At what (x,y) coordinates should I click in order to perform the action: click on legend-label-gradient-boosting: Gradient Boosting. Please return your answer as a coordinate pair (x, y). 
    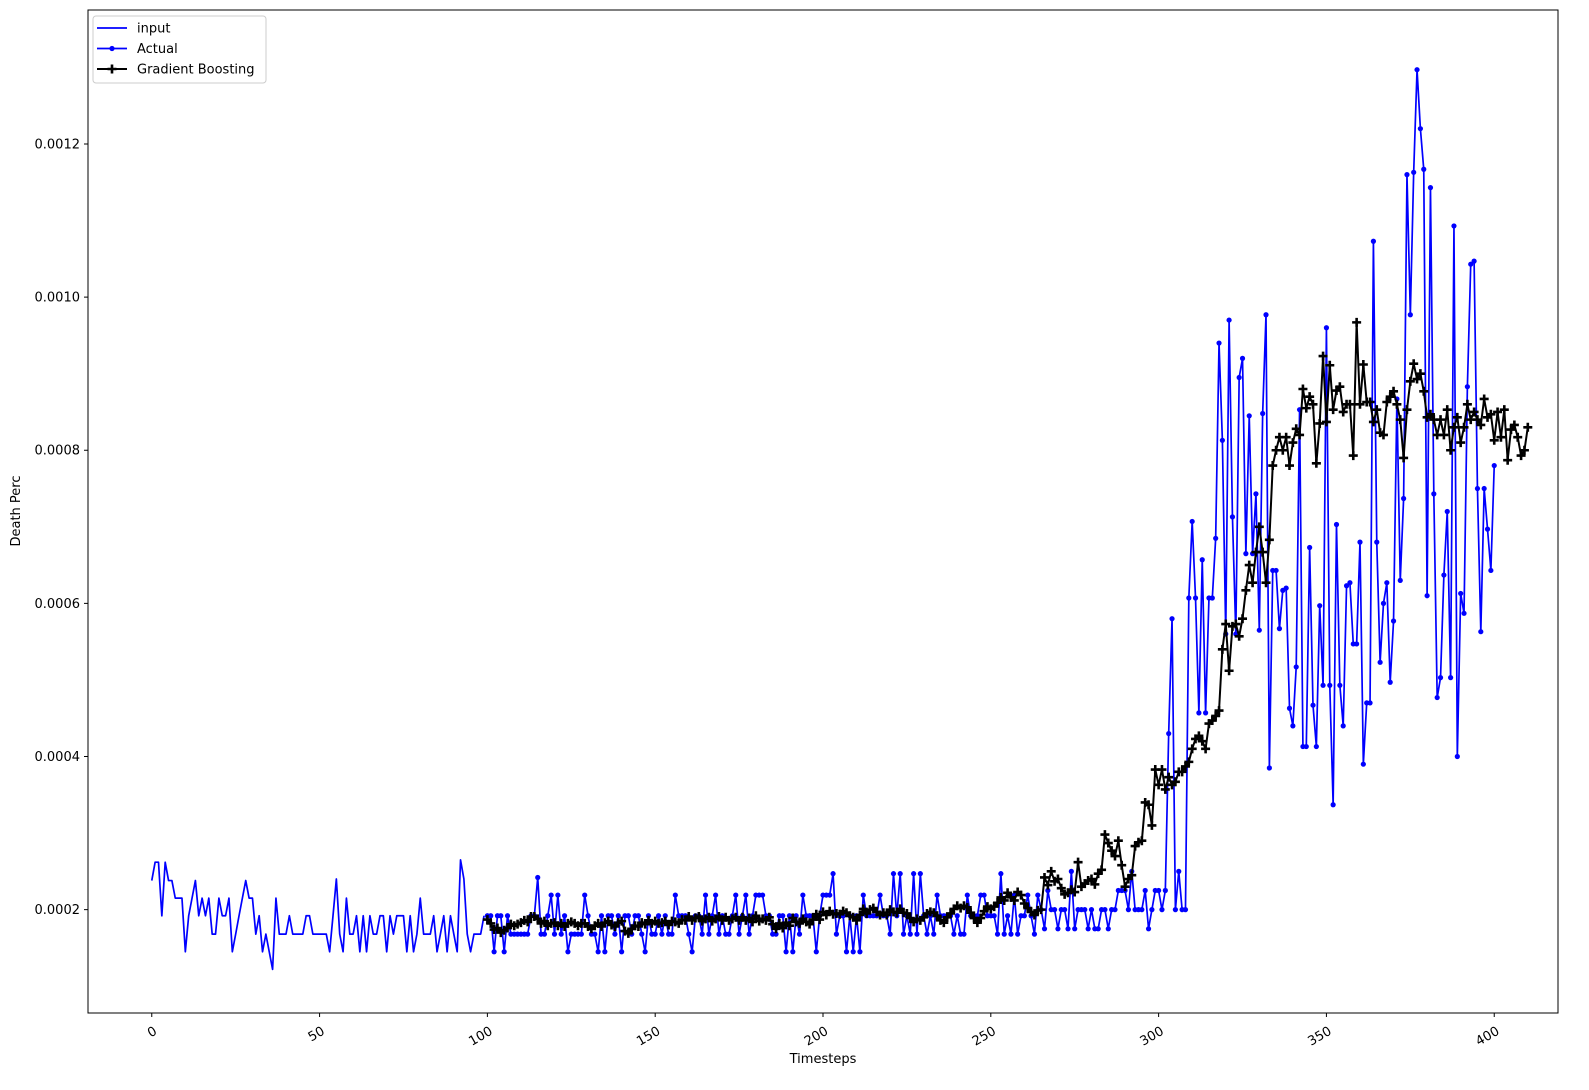
    Looking at the image, I should click on (196, 70).